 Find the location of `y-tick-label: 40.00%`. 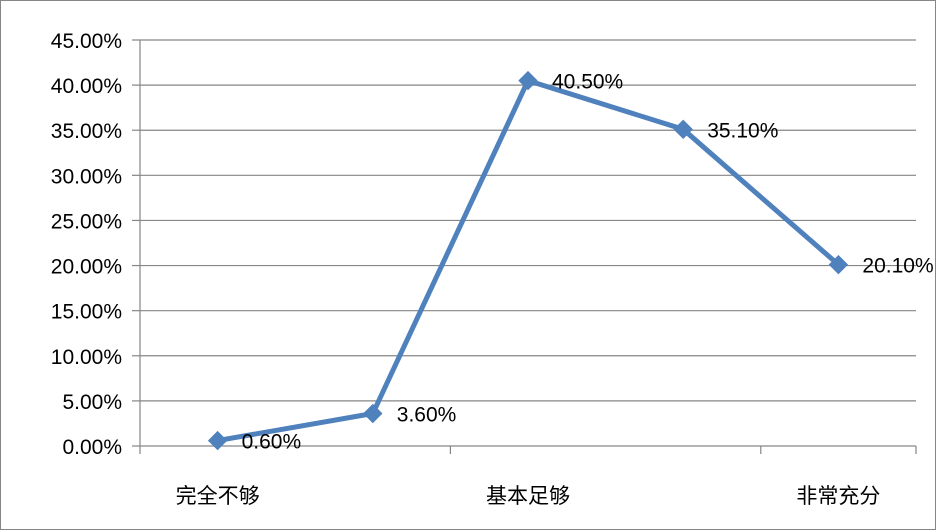

y-tick-label: 40.00% is located at coordinates (86, 86).